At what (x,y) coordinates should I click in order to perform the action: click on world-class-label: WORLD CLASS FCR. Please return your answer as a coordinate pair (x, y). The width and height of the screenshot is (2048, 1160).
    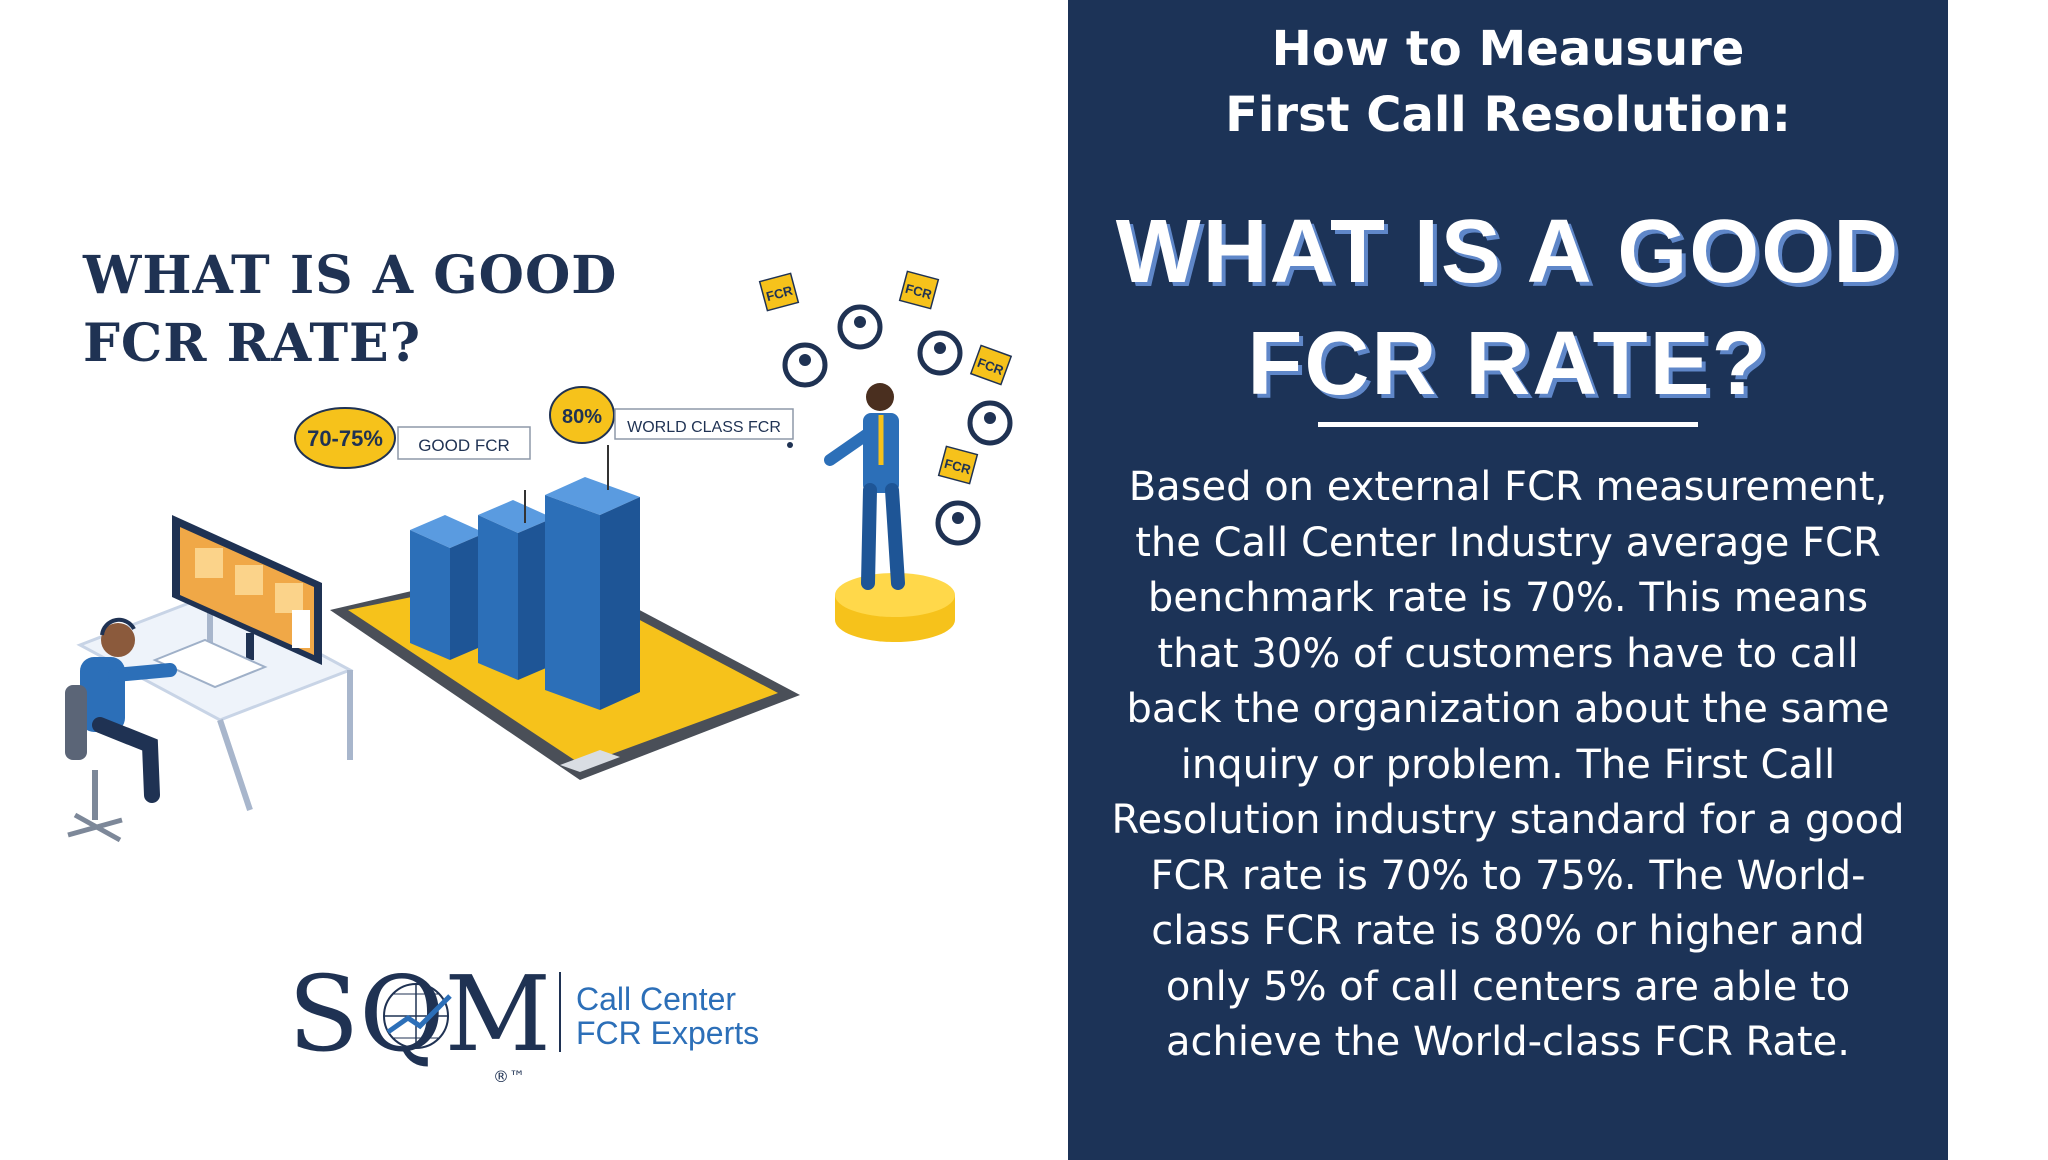
    Looking at the image, I should click on (704, 427).